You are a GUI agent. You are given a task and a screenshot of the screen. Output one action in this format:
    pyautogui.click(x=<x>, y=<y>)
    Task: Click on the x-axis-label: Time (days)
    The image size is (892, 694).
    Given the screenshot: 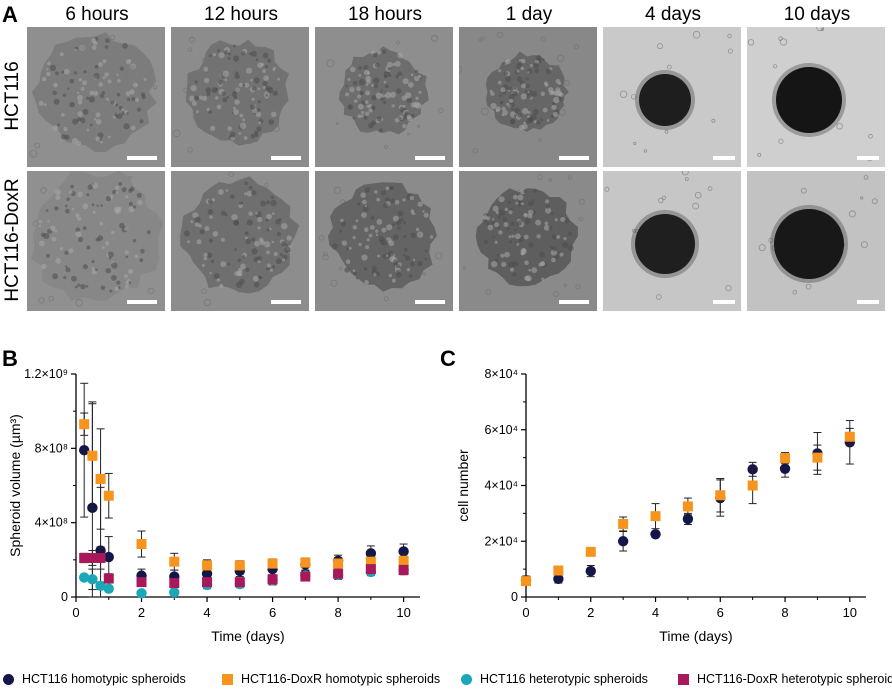 What is the action you would take?
    pyautogui.click(x=695, y=636)
    